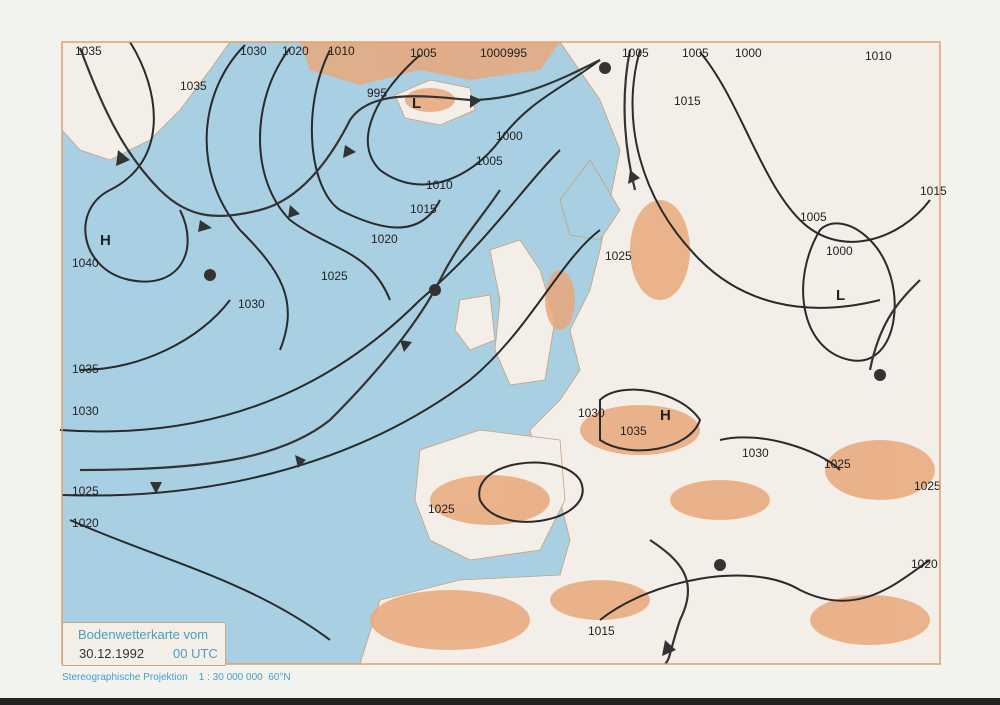 The height and width of the screenshot is (705, 1000). I want to click on map-legend-box: Bodenwetterkarte vom 30.12.1992 00 UTC, so click(144, 644).